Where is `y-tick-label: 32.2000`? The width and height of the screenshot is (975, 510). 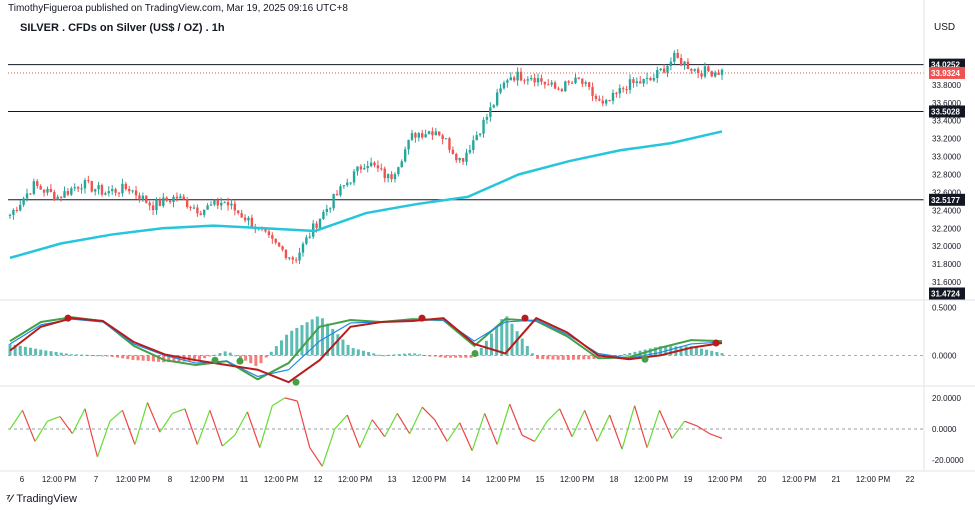
y-tick-label: 32.2000 is located at coordinates (946, 228).